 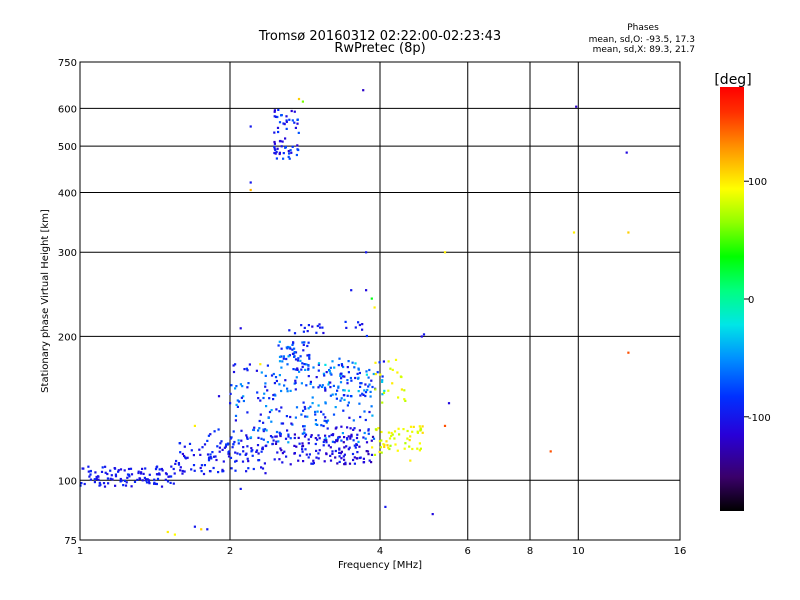 I want to click on colorbar-tick-label: -100, so click(x=759, y=418).